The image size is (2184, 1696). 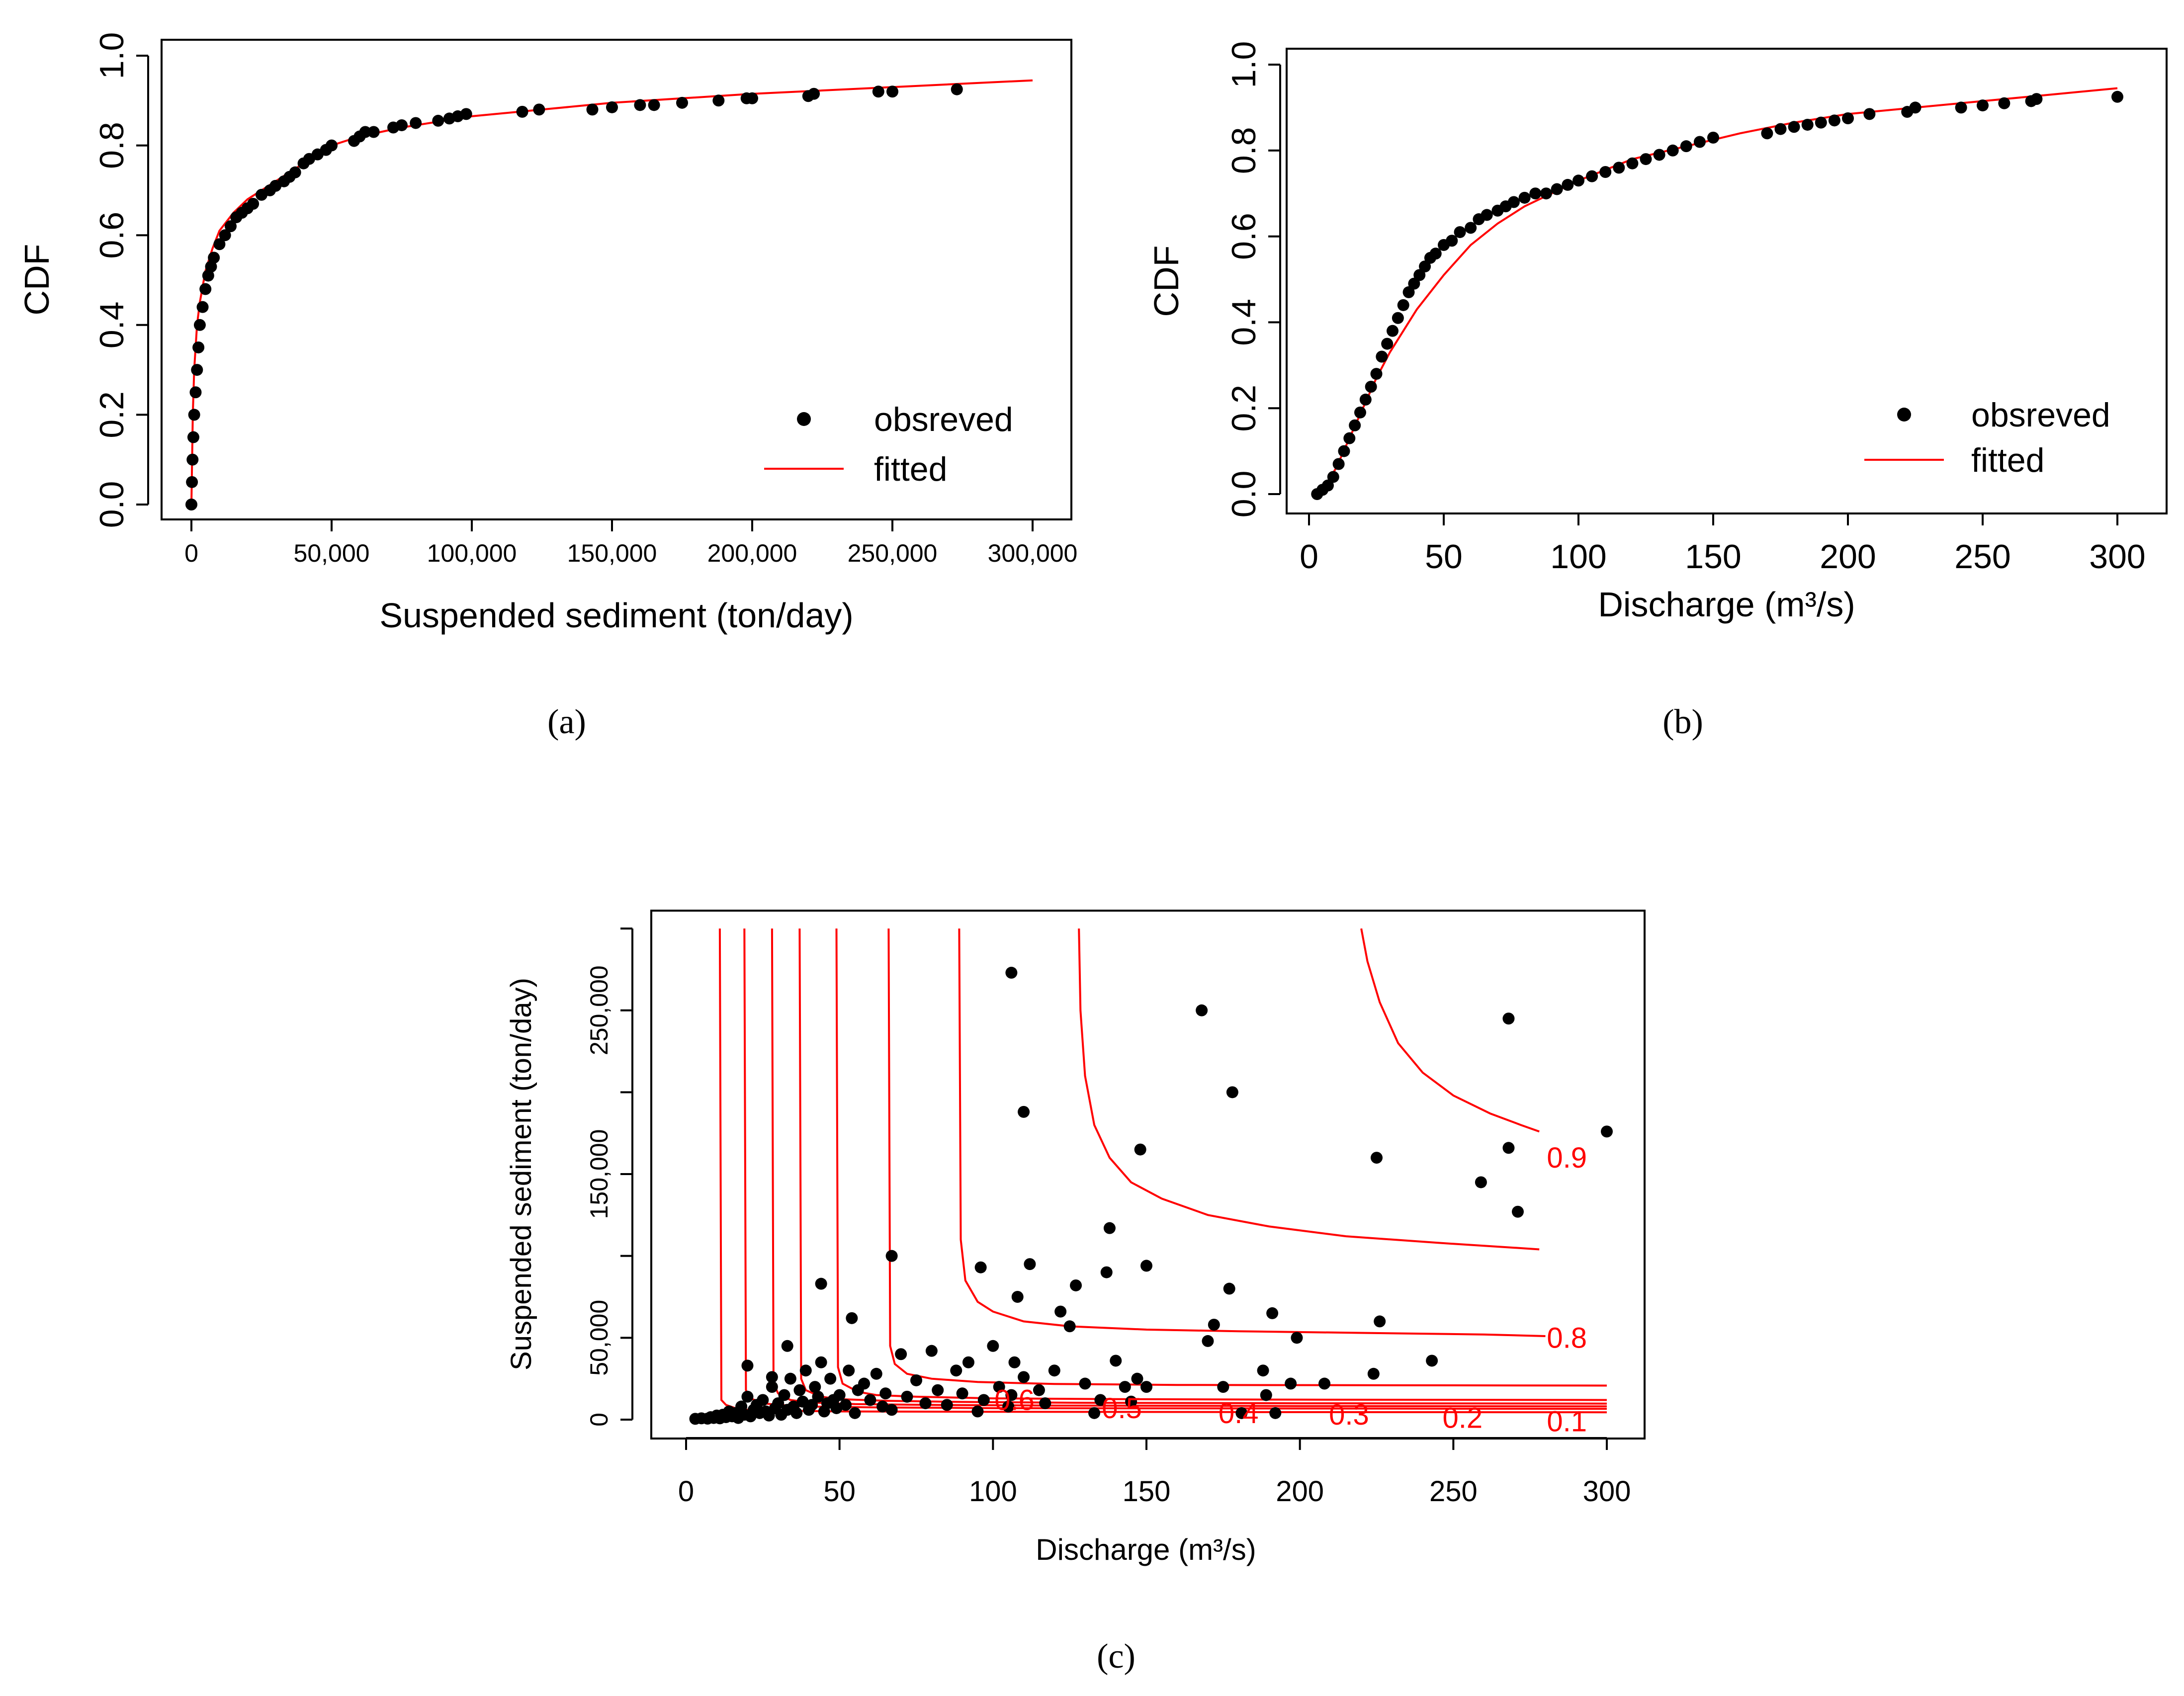 I want to click on x-tick-label: 0, so click(x=686, y=1491).